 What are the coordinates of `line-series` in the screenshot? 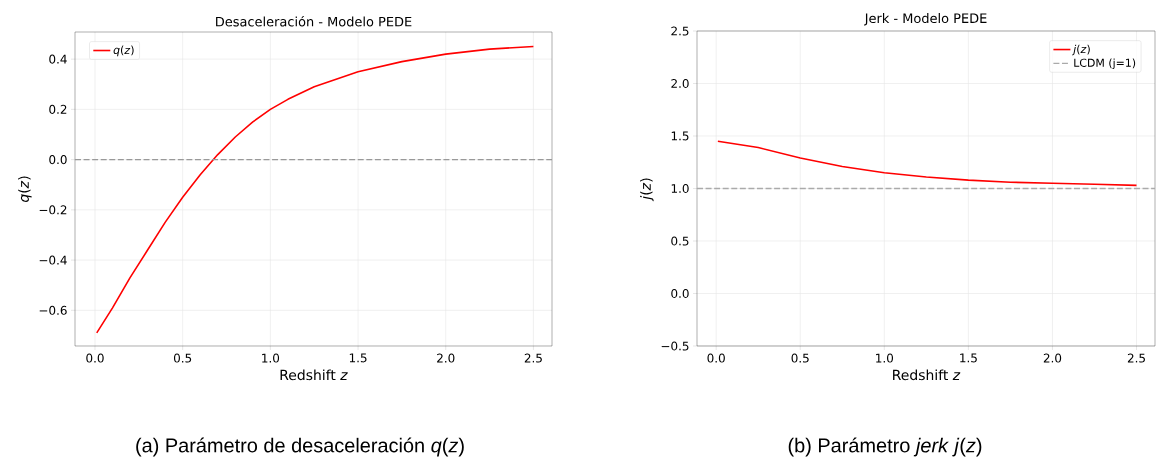 It's located at (927, 163).